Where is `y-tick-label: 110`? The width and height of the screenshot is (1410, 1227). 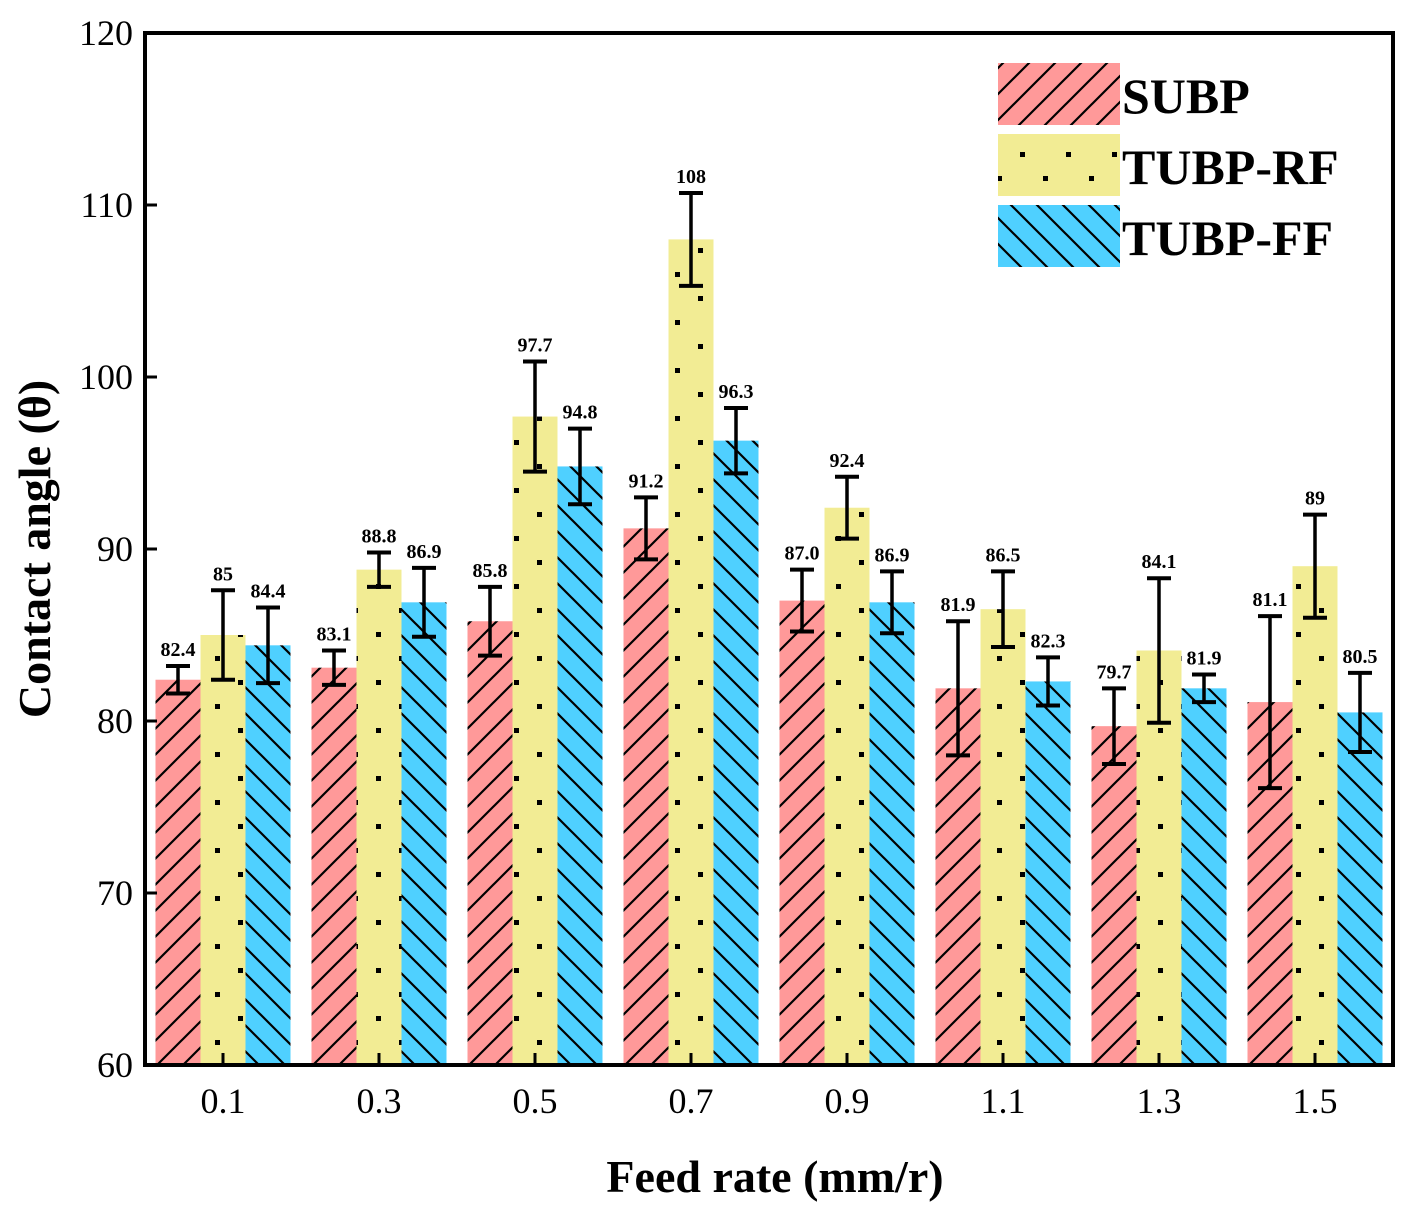 y-tick-label: 110 is located at coordinates (106, 205).